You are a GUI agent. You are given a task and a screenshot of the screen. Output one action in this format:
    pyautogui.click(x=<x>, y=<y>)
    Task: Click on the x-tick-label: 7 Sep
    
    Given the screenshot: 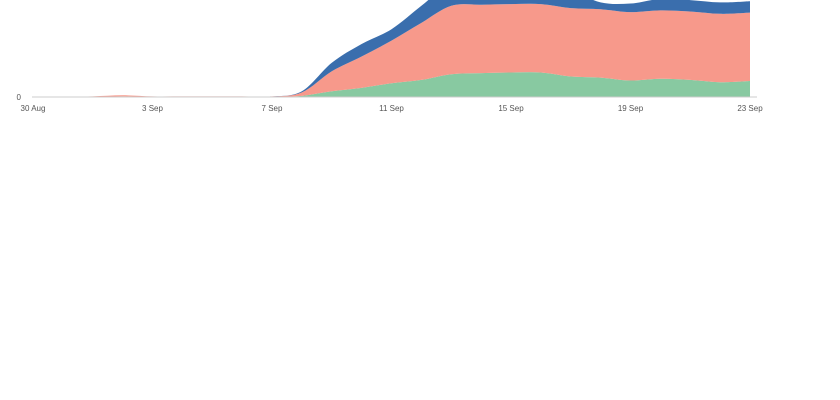 What is the action you would take?
    pyautogui.click(x=272, y=108)
    